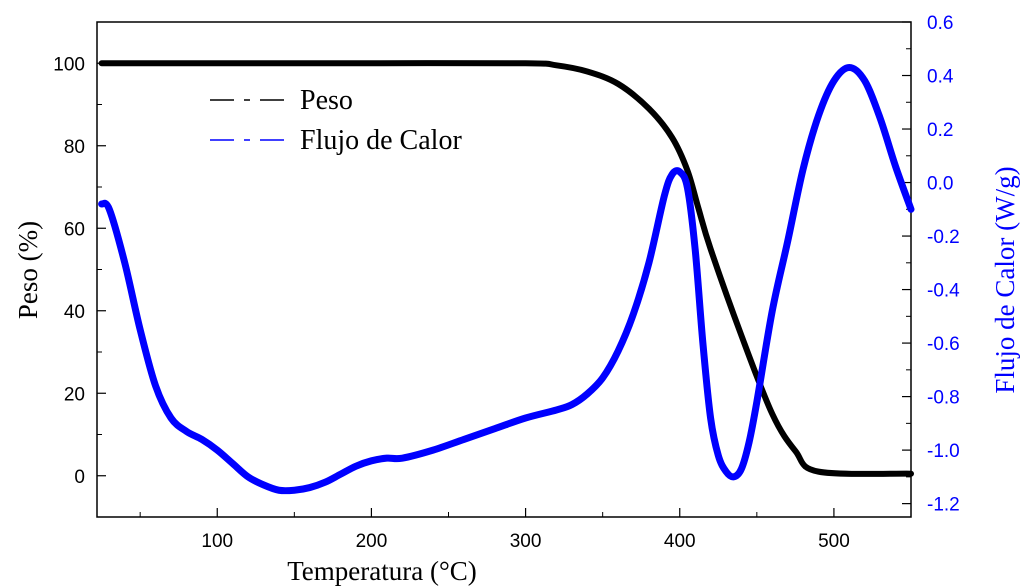 This screenshot has height=586, width=1024. Describe the element at coordinates (940, 130) in the screenshot. I see `right-tick-label: 0.2` at that location.